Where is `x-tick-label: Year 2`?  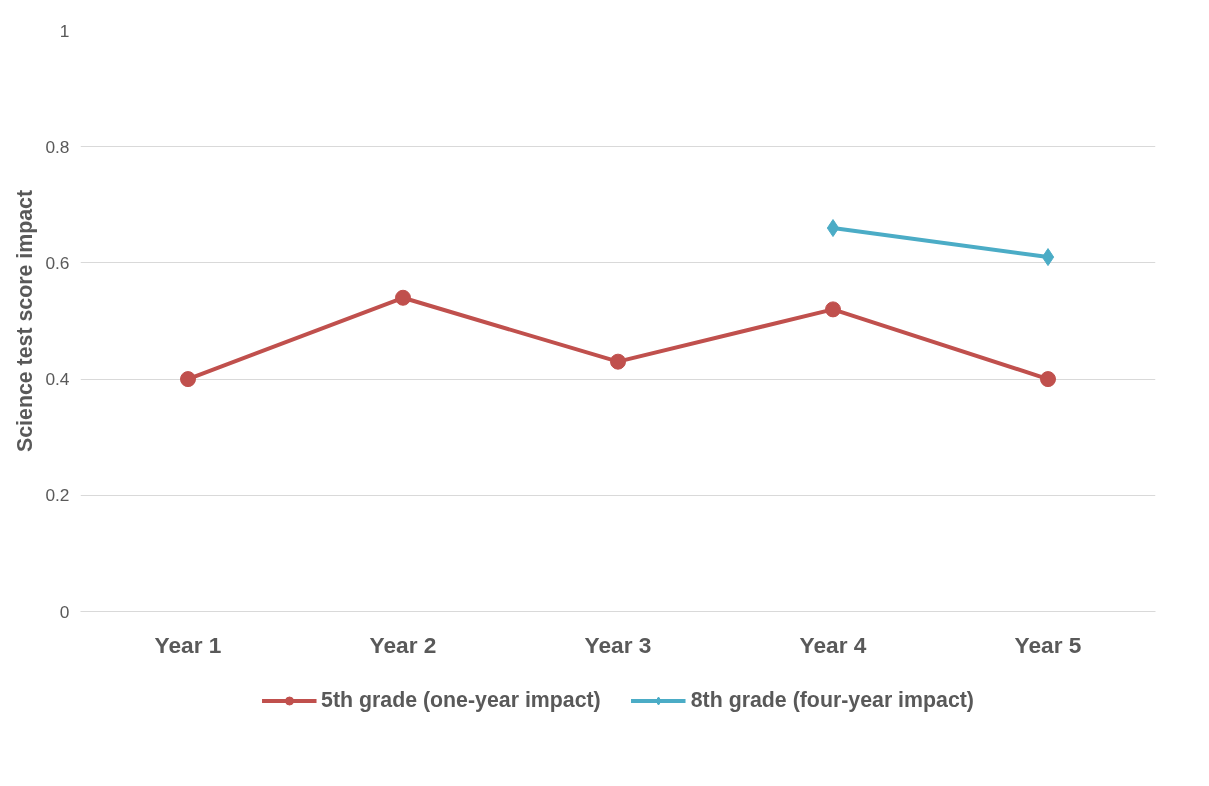 x-tick-label: Year 2 is located at coordinates (403, 644).